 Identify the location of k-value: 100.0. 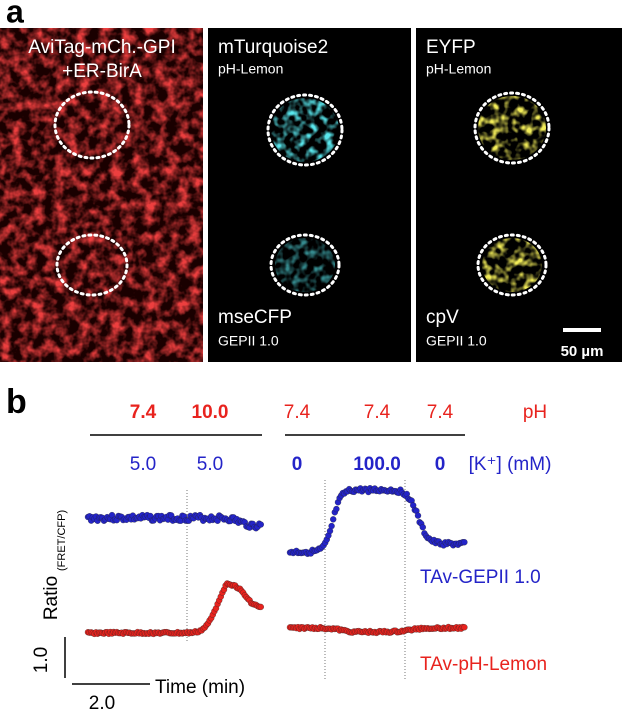
(377, 464).